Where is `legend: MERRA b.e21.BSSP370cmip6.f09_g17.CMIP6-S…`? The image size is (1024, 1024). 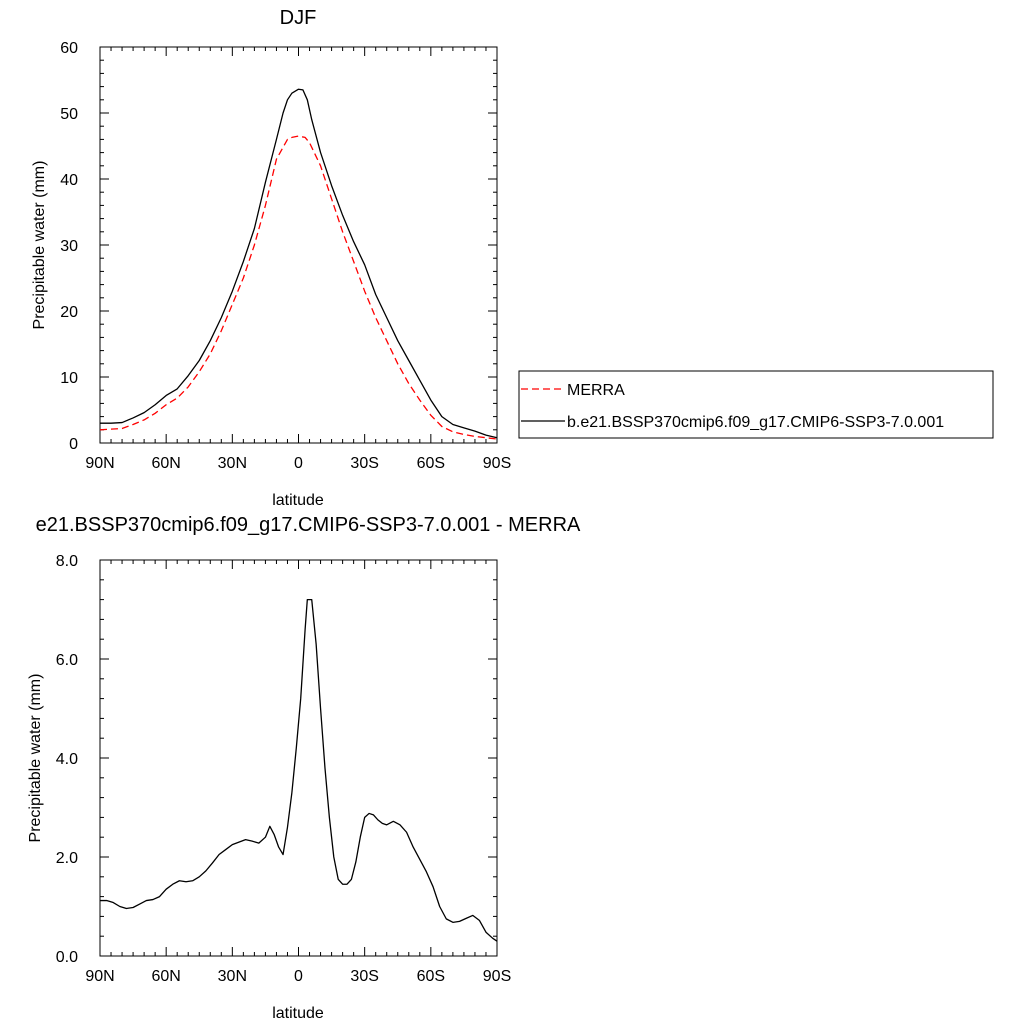
legend: MERRA b.e21.BSSP370cmip6.f09_g17.CMIP6-S… is located at coordinates (756, 404).